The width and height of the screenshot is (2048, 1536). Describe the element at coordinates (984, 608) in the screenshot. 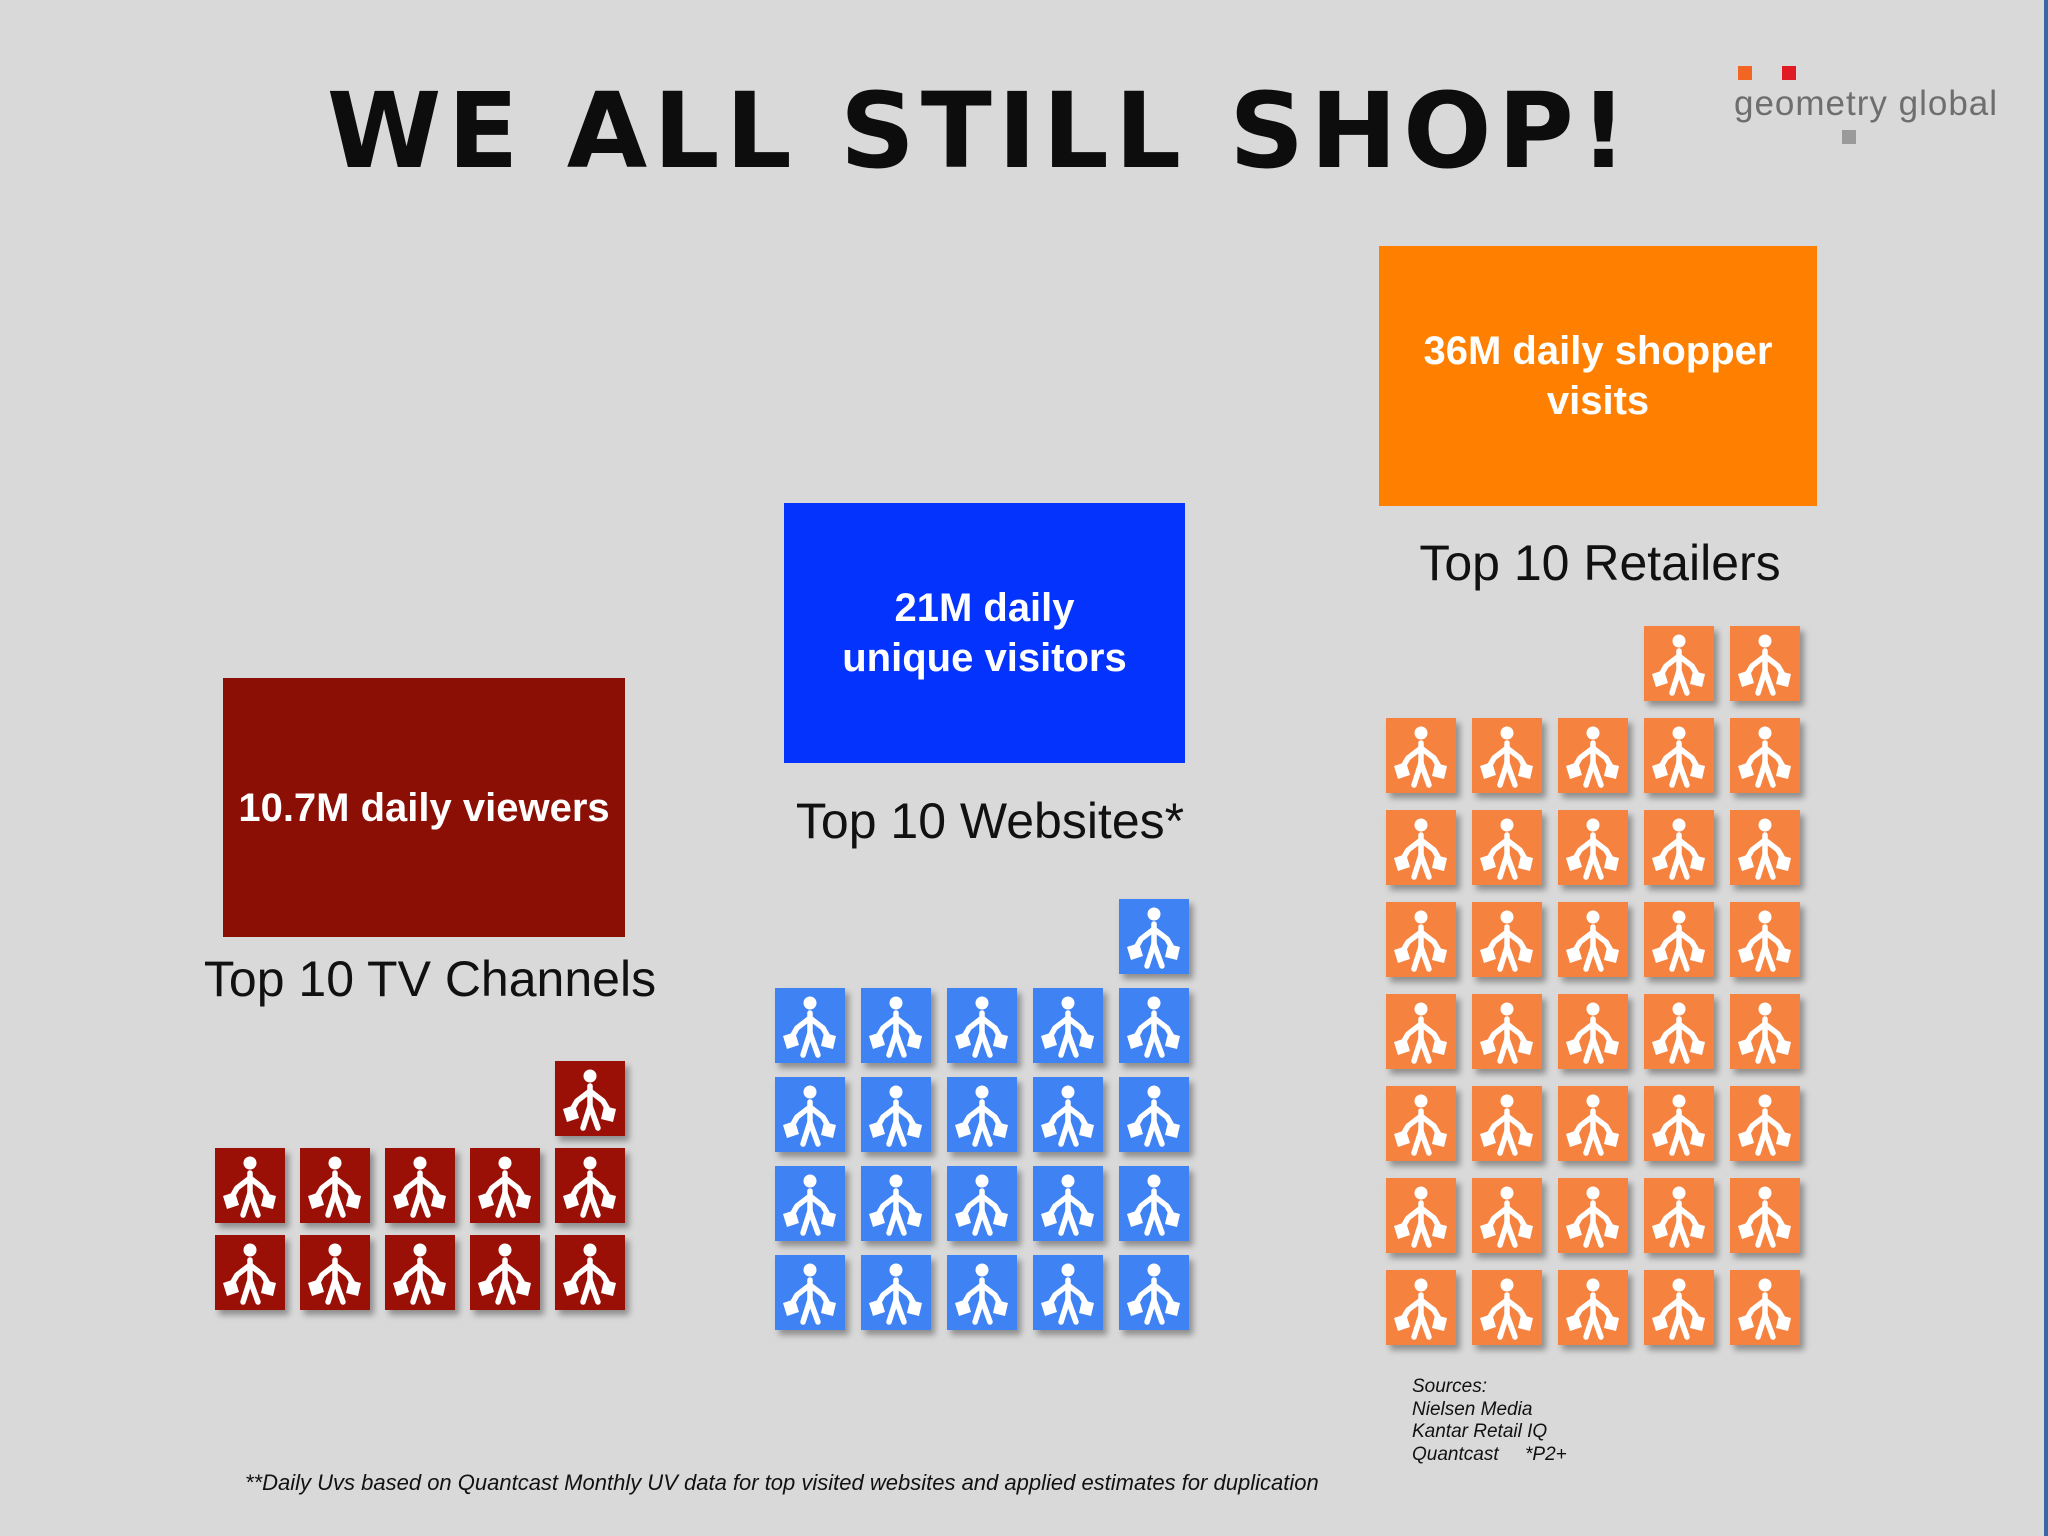

I see `websites-value-label-line-1: 21M daily` at that location.